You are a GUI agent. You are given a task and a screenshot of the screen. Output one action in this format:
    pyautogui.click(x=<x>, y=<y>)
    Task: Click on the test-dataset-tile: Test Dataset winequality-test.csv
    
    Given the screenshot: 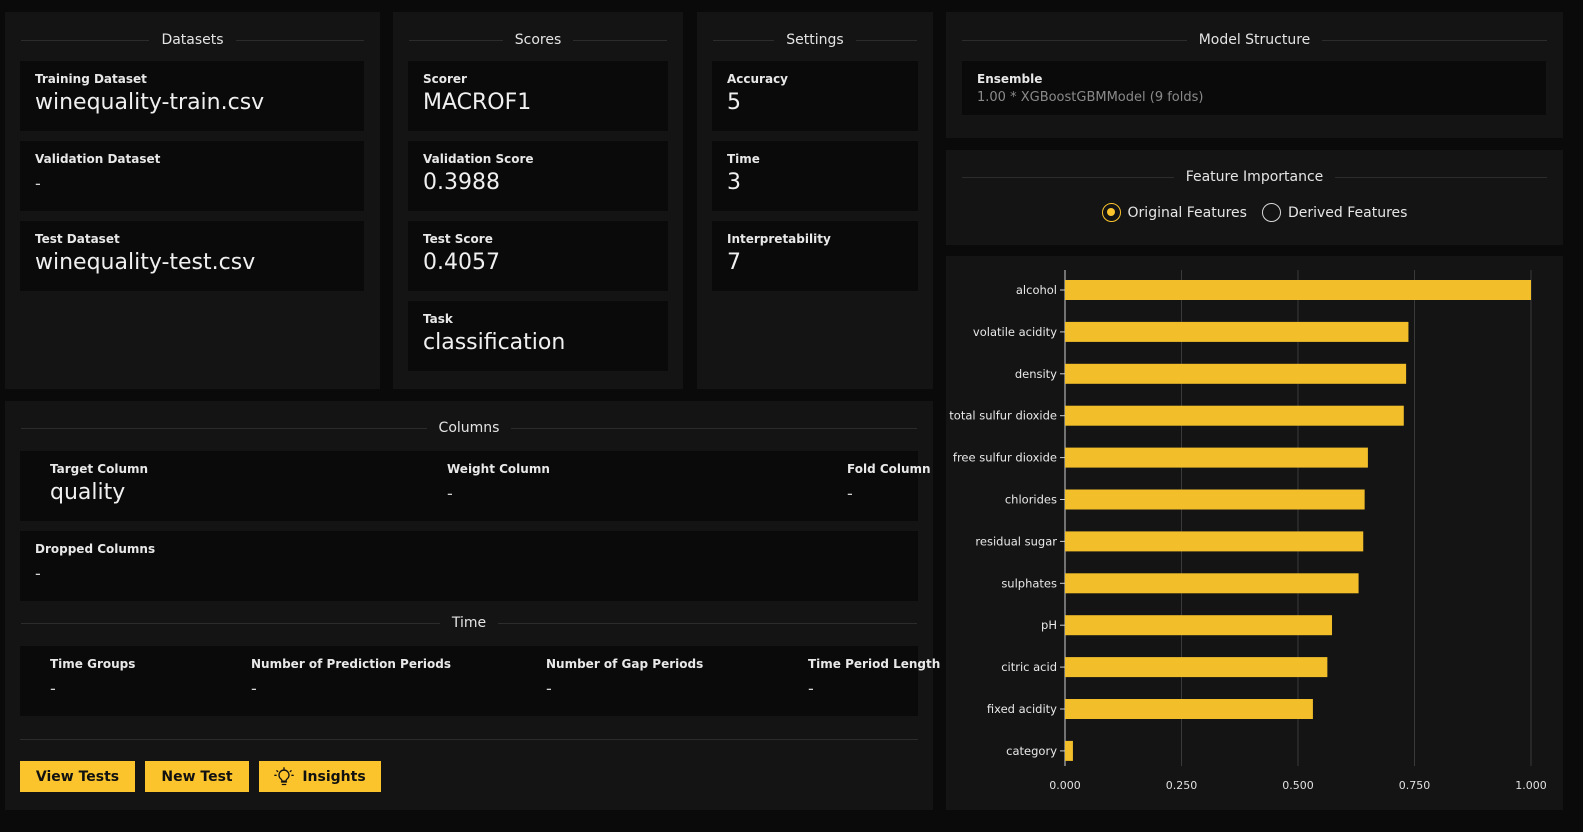 What is the action you would take?
    pyautogui.click(x=192, y=256)
    